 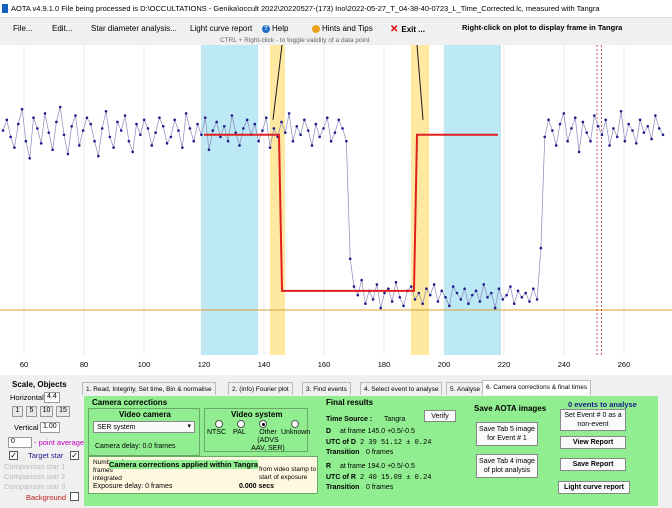 What do you see at coordinates (74, 455) in the screenshot?
I see `target-star-checkbox-2: ✓` at bounding box center [74, 455].